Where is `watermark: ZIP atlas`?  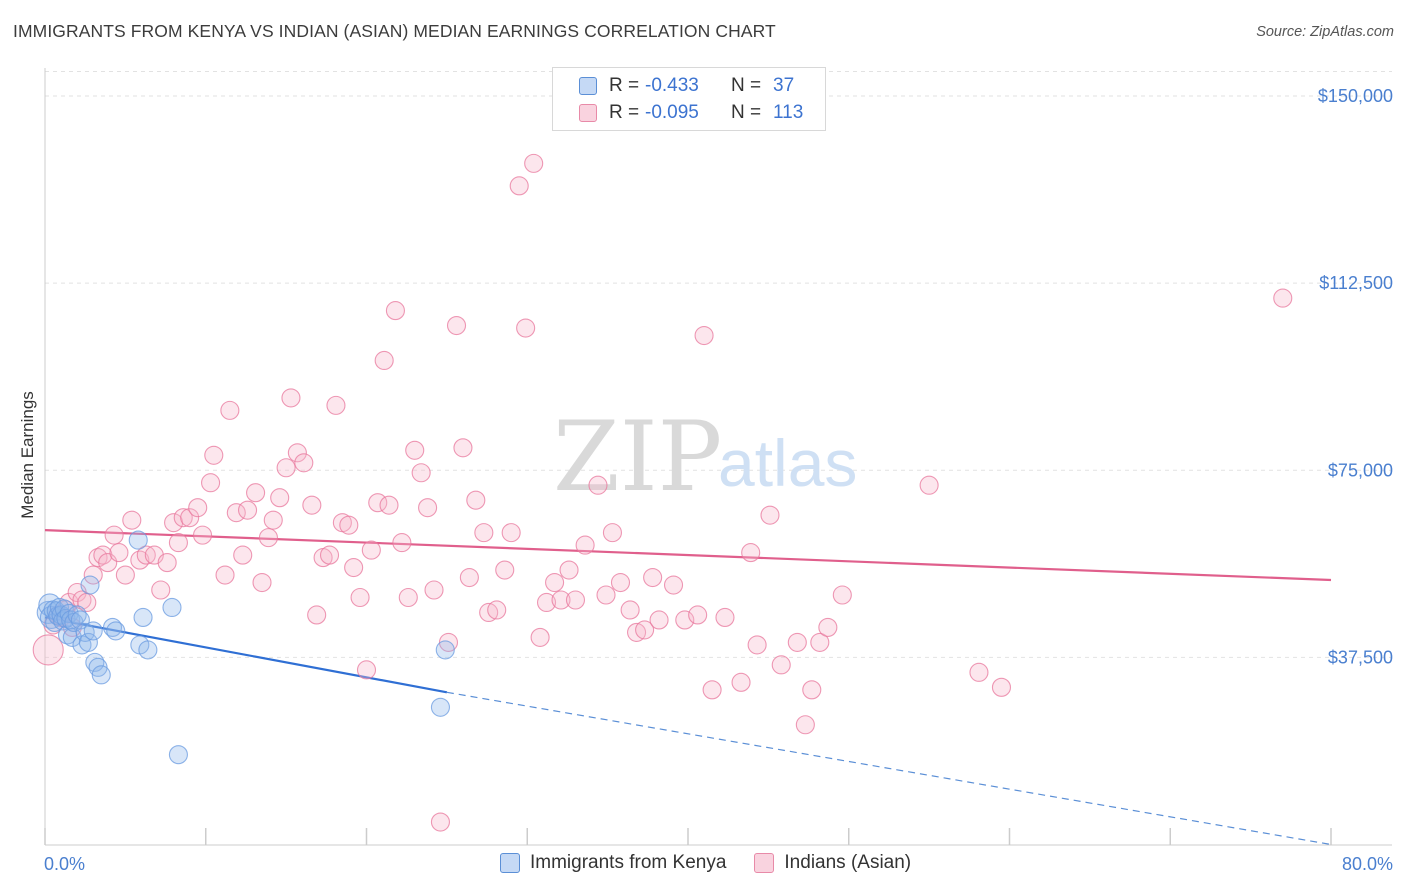 watermark: ZIP atlas is located at coordinates (705, 457).